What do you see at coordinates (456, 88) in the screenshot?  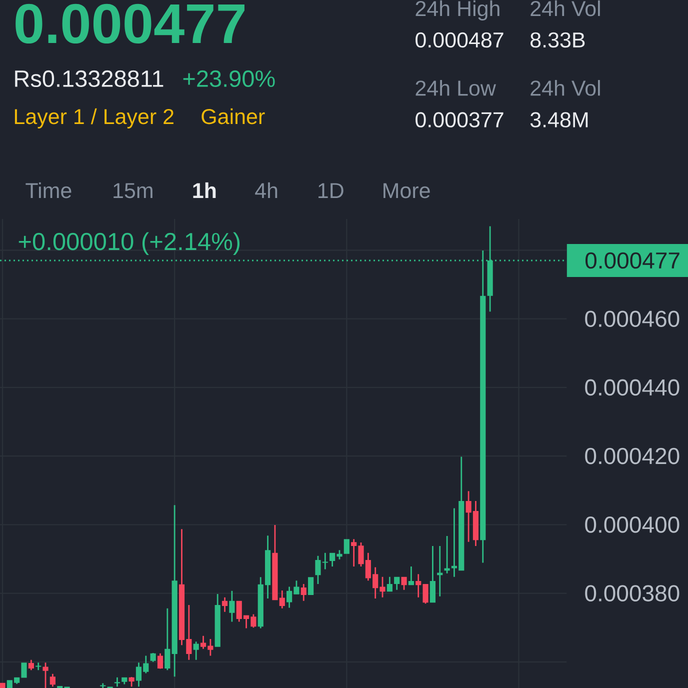 I see `text: 24h Low` at bounding box center [456, 88].